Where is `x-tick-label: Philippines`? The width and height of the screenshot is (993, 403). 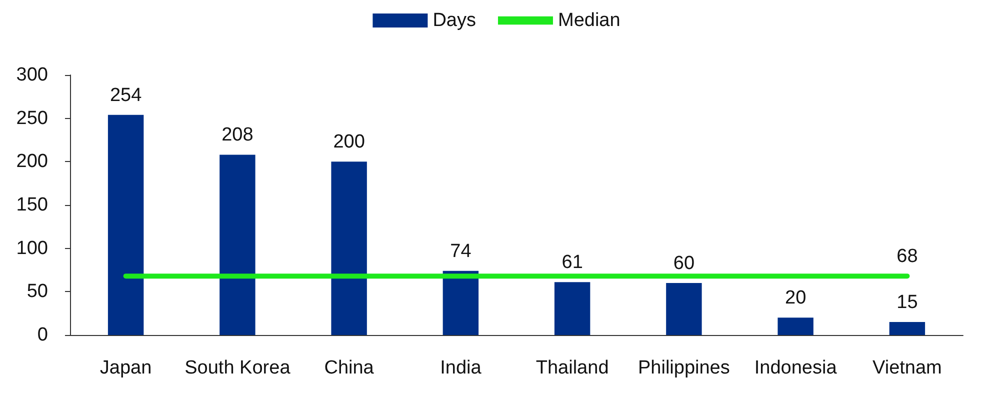
x-tick-label: Philippines is located at coordinates (684, 368).